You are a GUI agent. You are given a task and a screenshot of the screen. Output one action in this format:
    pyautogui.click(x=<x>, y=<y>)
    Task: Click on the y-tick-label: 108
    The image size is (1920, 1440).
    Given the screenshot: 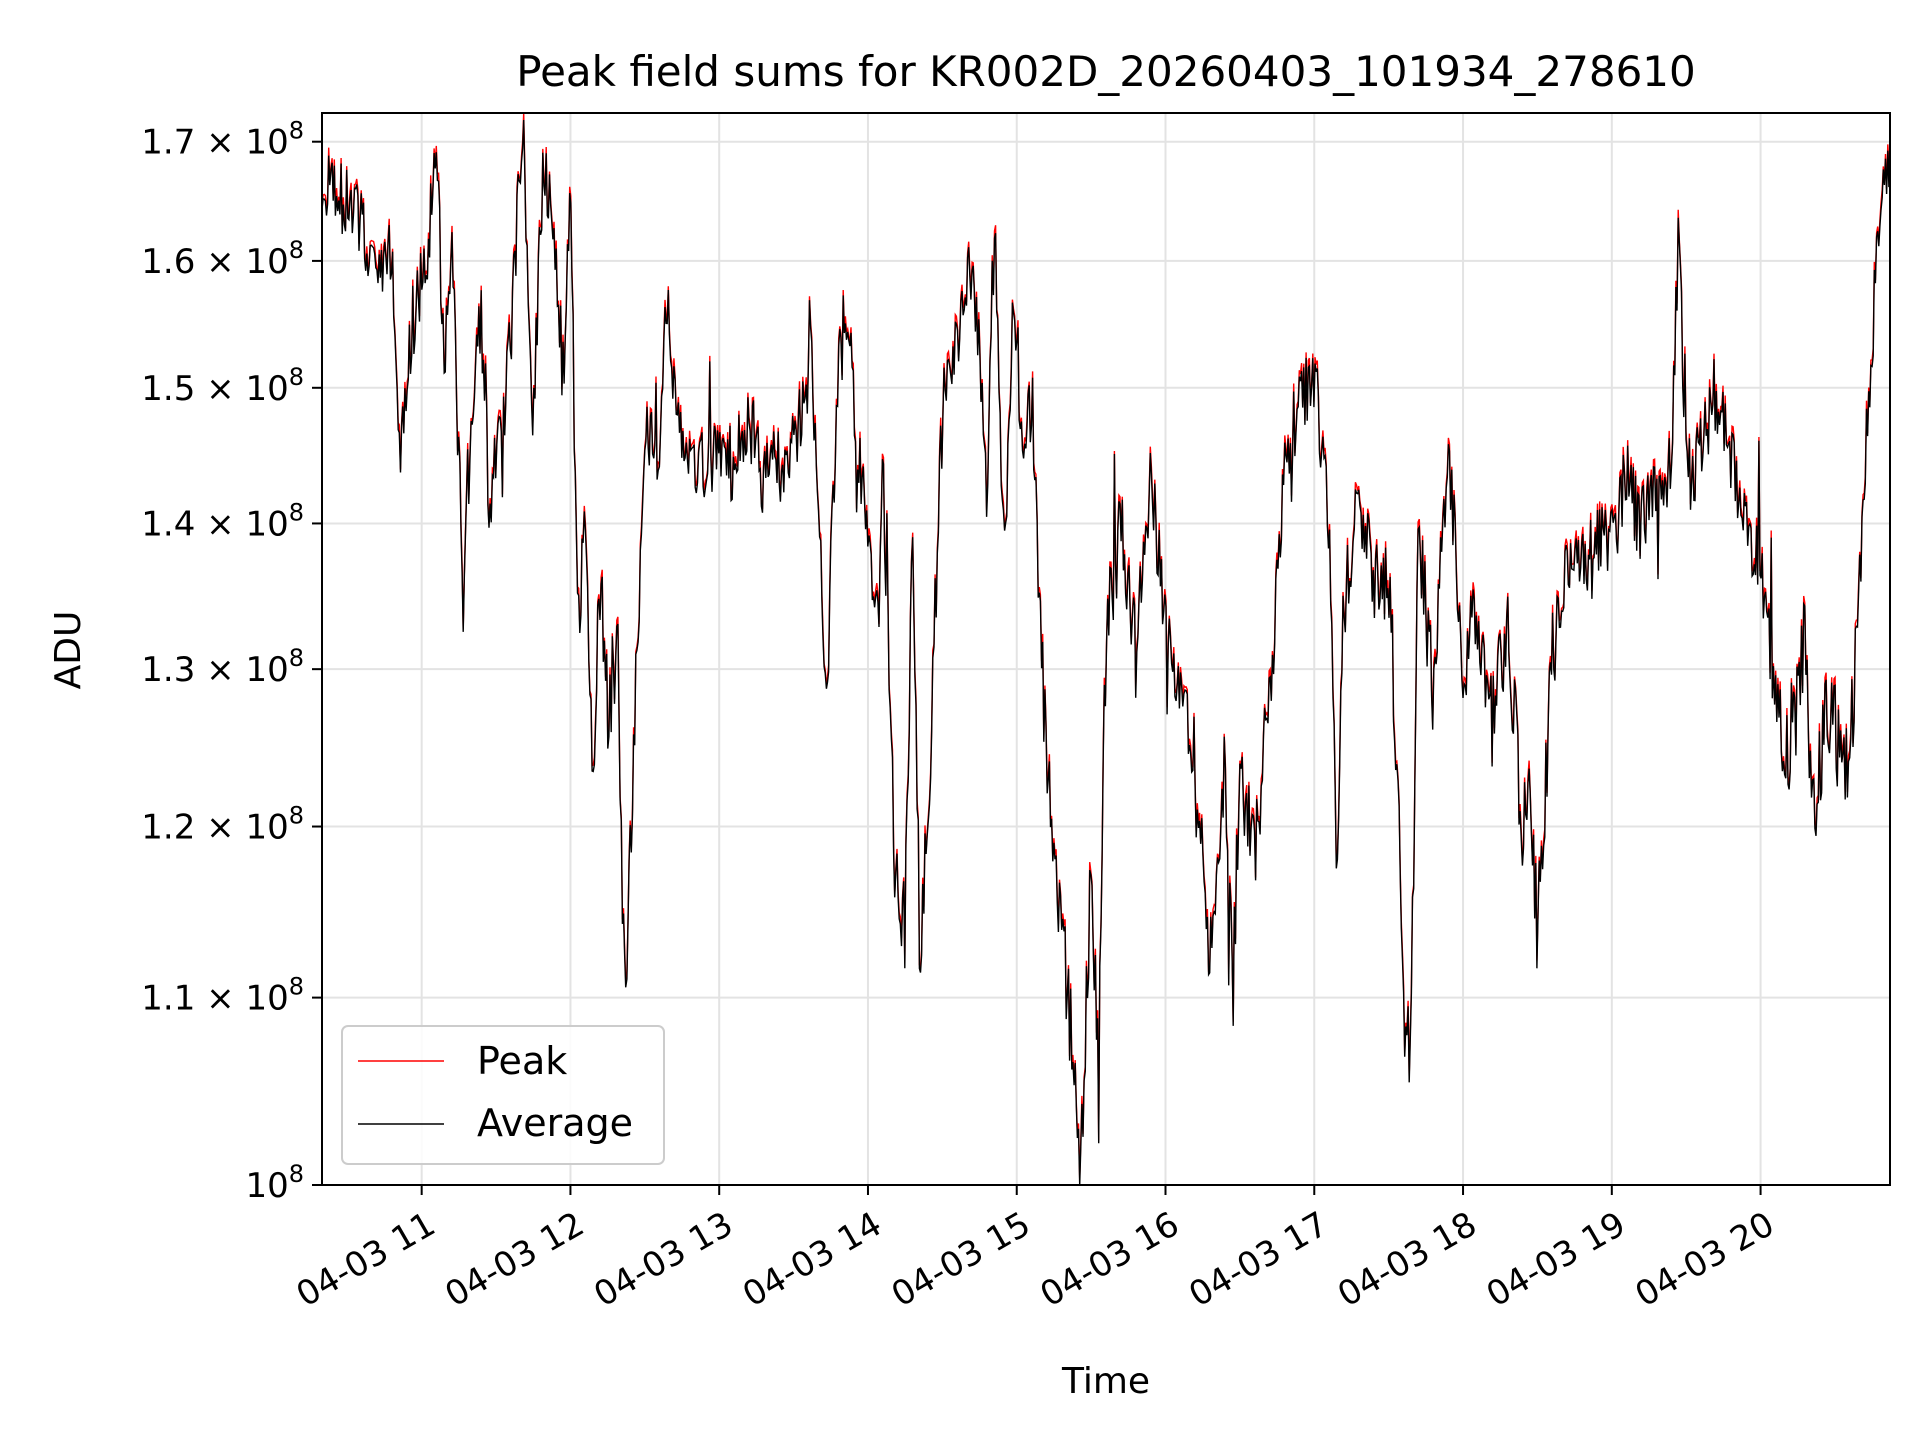 What is the action you would take?
    pyautogui.click(x=274, y=1183)
    